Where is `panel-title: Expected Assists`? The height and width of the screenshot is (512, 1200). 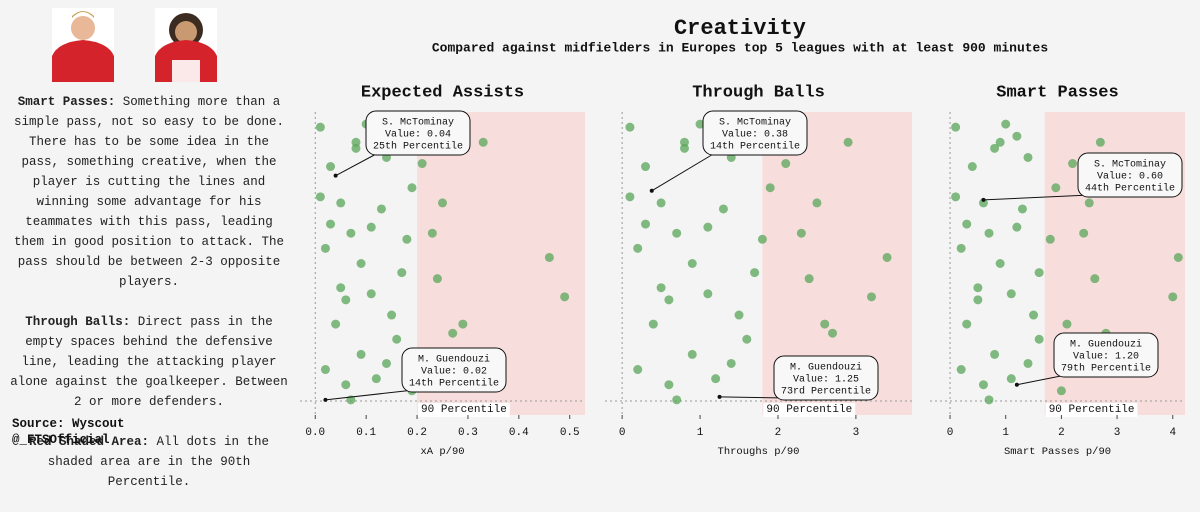 panel-title: Expected Assists is located at coordinates (442, 92).